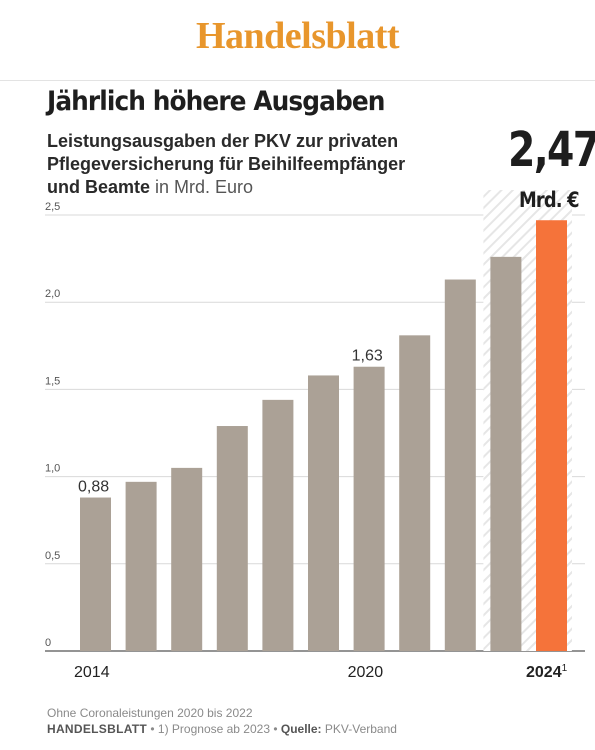  What do you see at coordinates (92, 672) in the screenshot?
I see `x-tick-label: 2014` at bounding box center [92, 672].